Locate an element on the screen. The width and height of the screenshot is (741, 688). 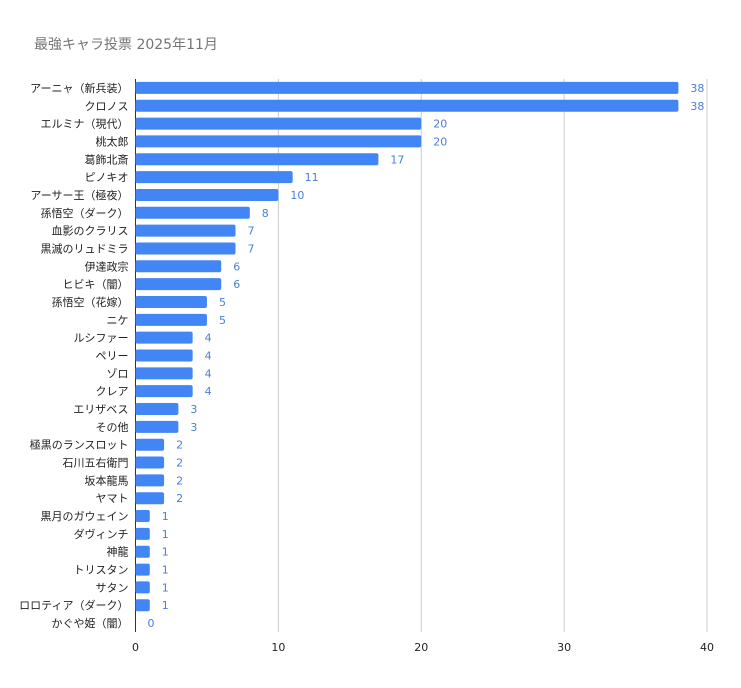
category-label: 伊達政宗 is located at coordinates (107, 266).